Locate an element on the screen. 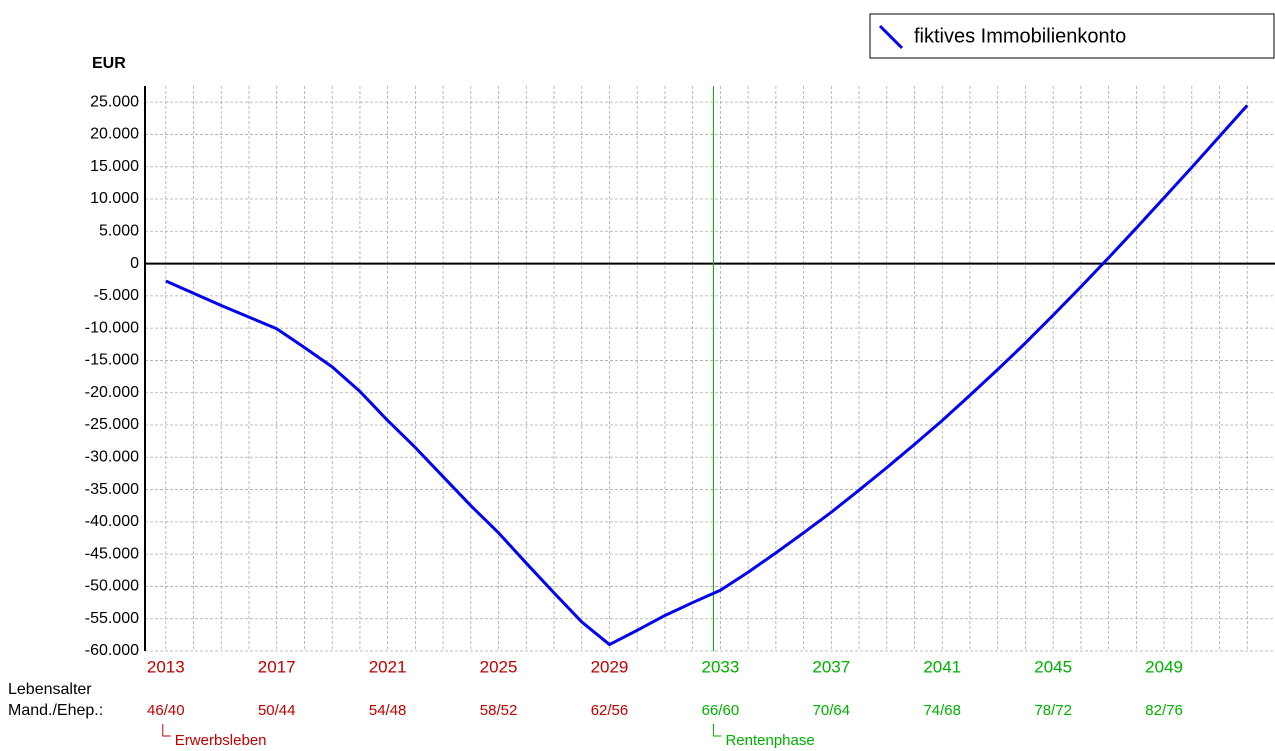 This screenshot has height=751, width=1275. x-tick-label: 2029 is located at coordinates (610, 666).